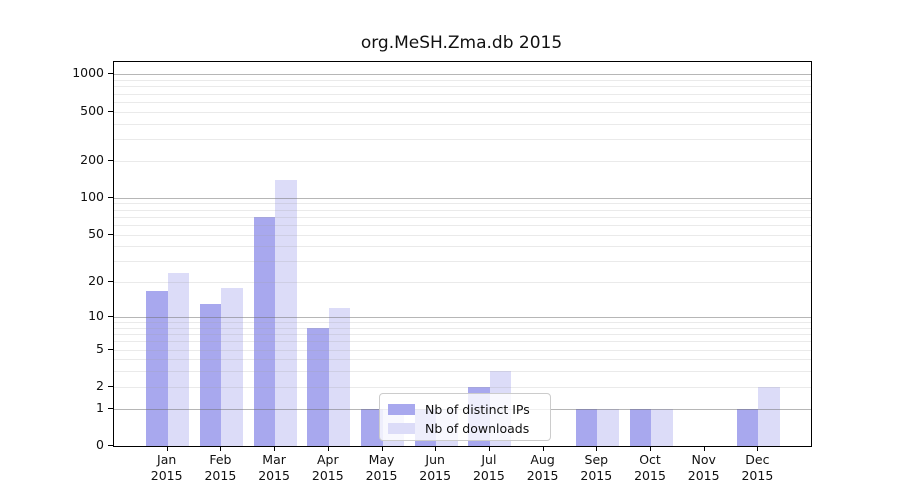 The width and height of the screenshot is (900, 500). What do you see at coordinates (286, 312) in the screenshot?
I see `bar-mar-downloads` at bounding box center [286, 312].